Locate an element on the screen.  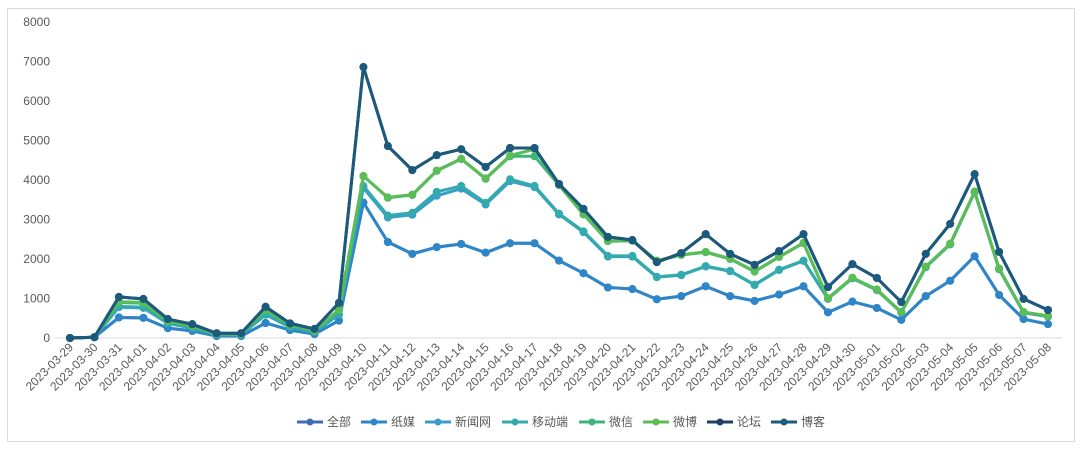
legend-label: 微信 is located at coordinates (621, 422).